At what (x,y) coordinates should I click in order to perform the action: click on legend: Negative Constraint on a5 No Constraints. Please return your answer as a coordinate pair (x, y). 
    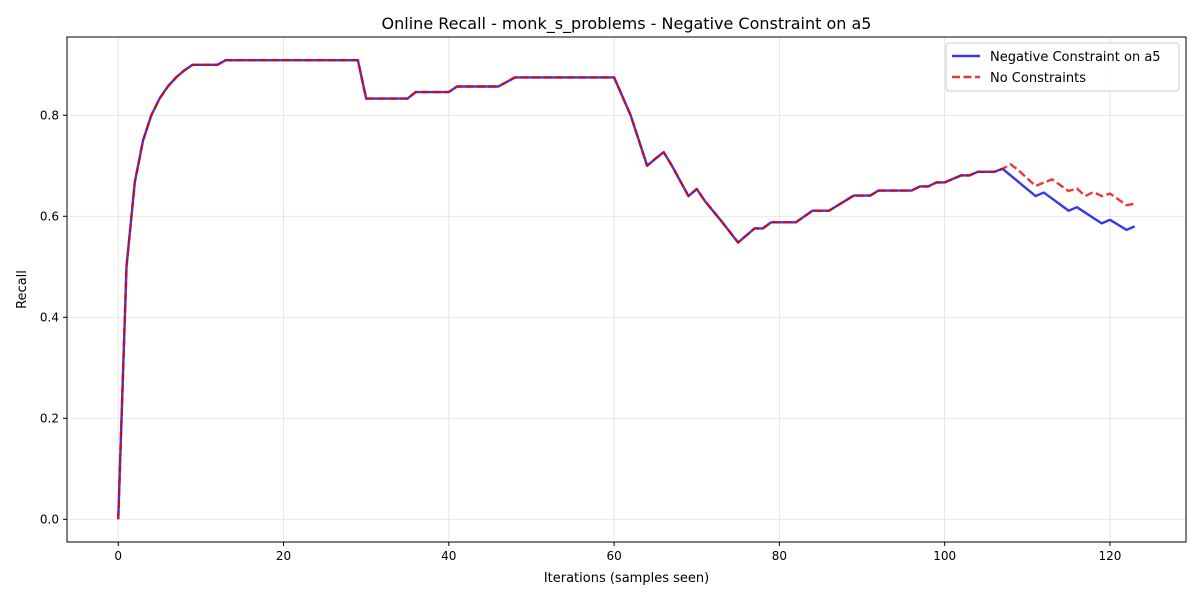
    Looking at the image, I should click on (1062, 67).